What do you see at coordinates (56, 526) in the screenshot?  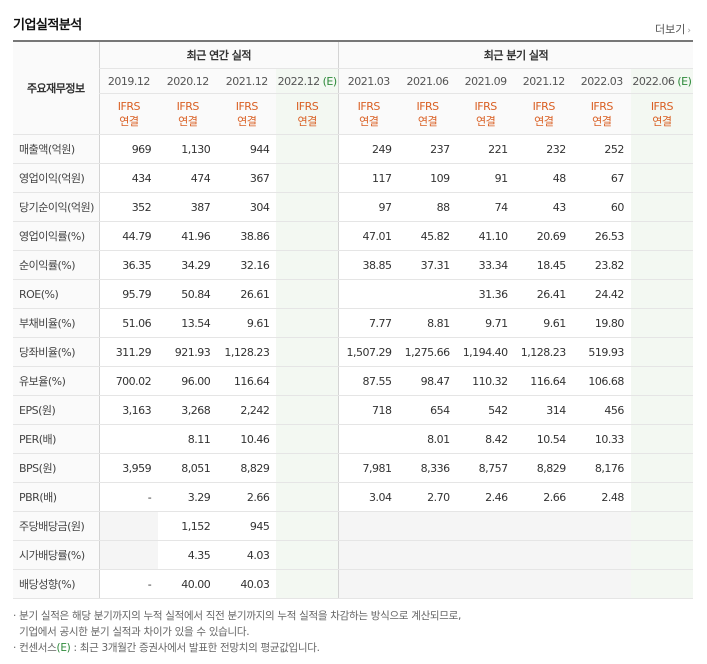 I see `row-label: 주당배당금(원)` at bounding box center [56, 526].